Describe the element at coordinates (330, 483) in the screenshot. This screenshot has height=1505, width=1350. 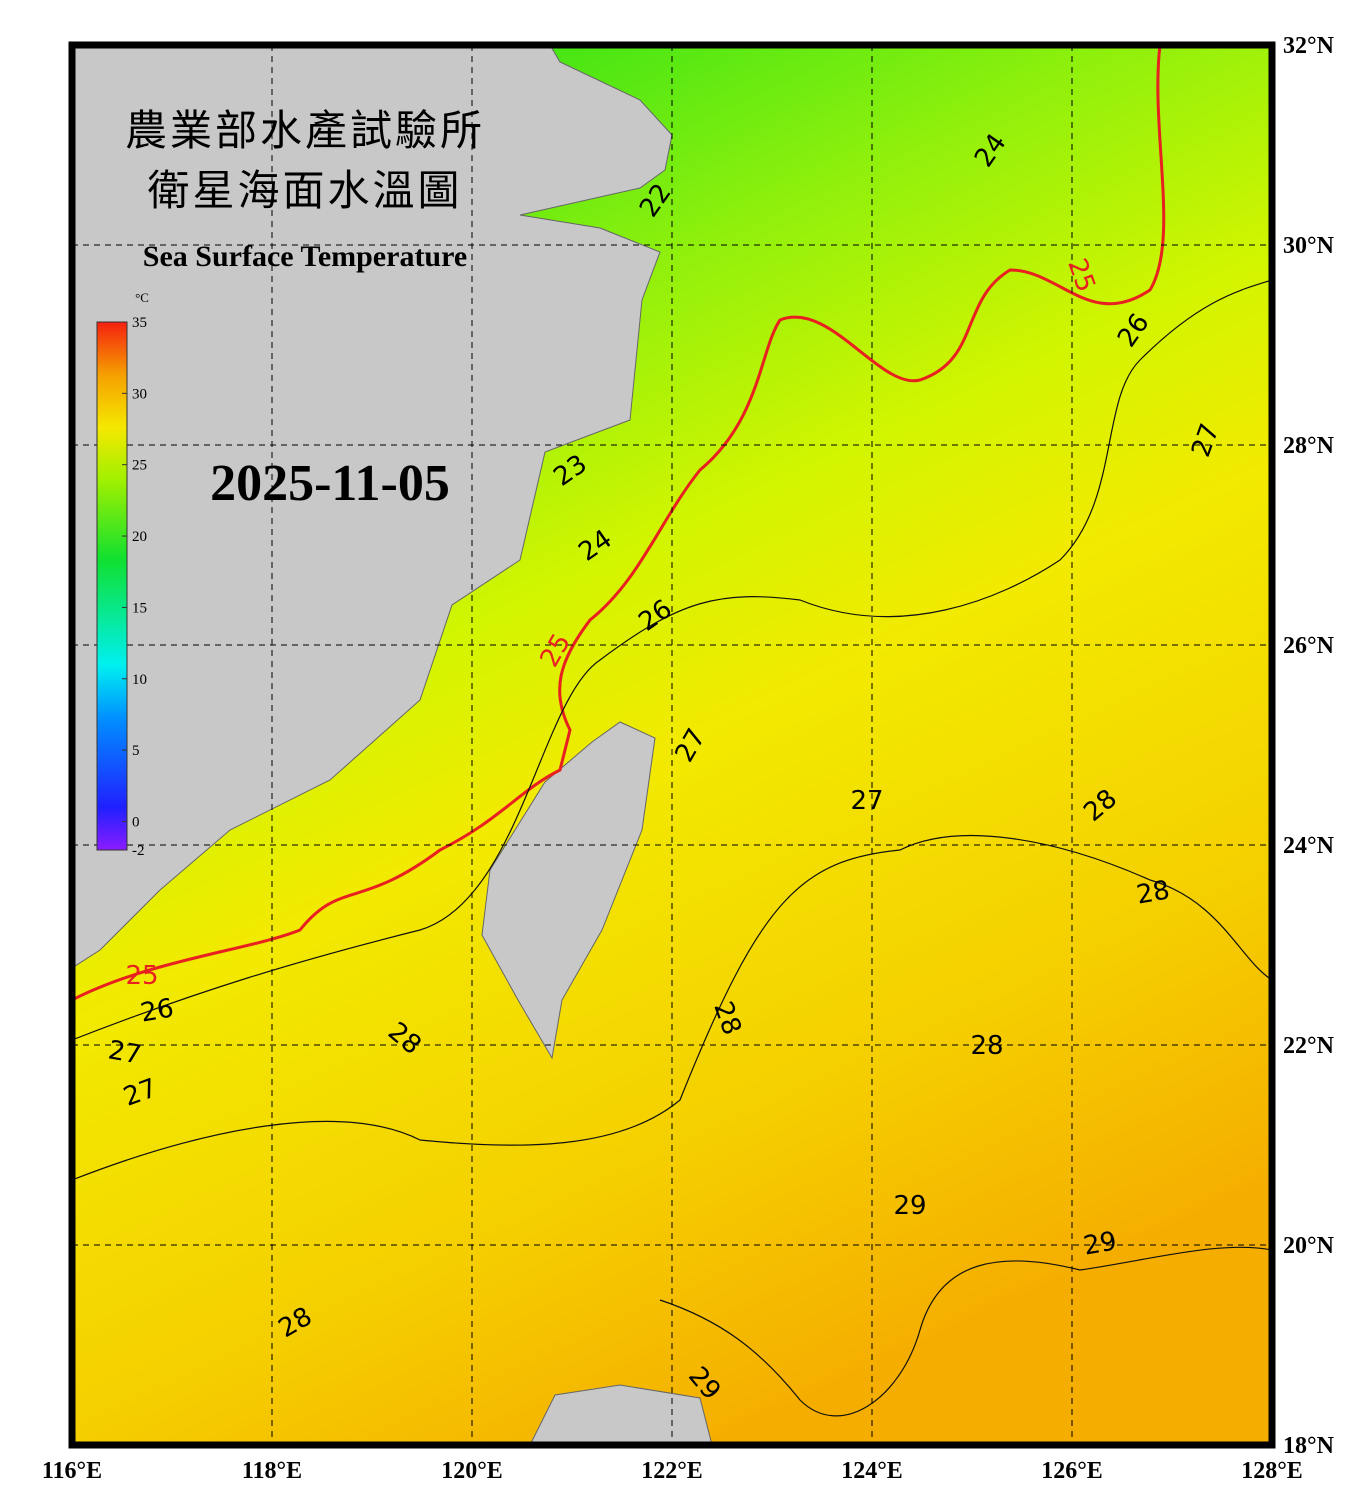
I see `date: 2025-11-05` at that location.